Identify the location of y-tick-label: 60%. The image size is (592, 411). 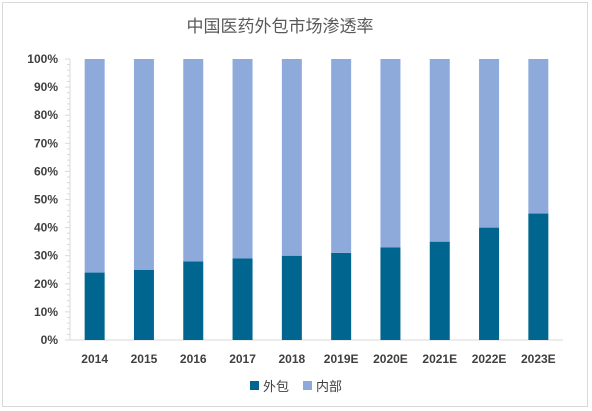
(46, 171).